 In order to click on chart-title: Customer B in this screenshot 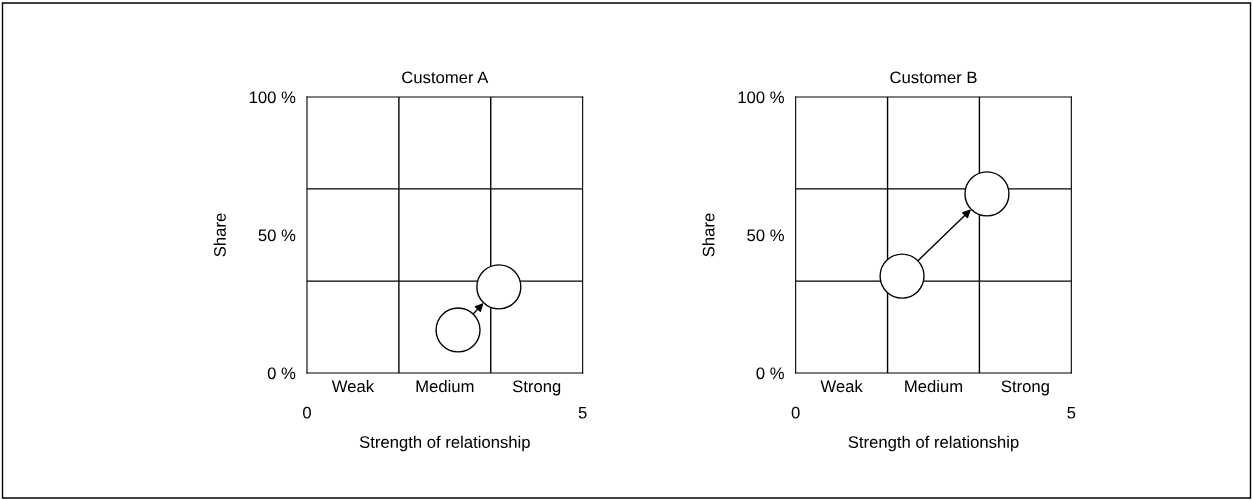, I will do `click(933, 77)`.